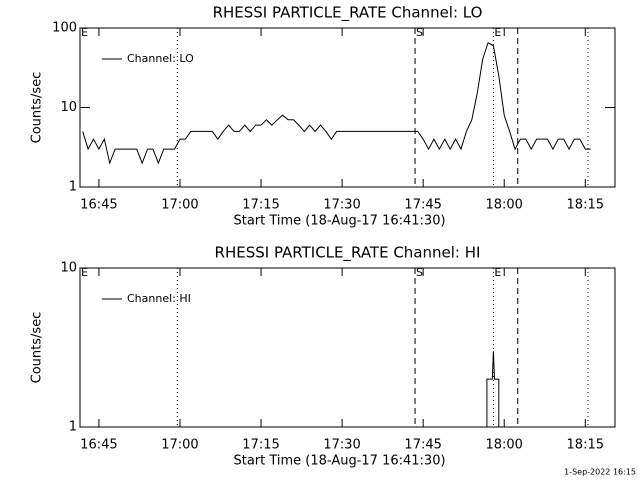 The width and height of the screenshot is (640, 480). What do you see at coordinates (160, 58) in the screenshot?
I see `legend-label: Channel: LO` at bounding box center [160, 58].